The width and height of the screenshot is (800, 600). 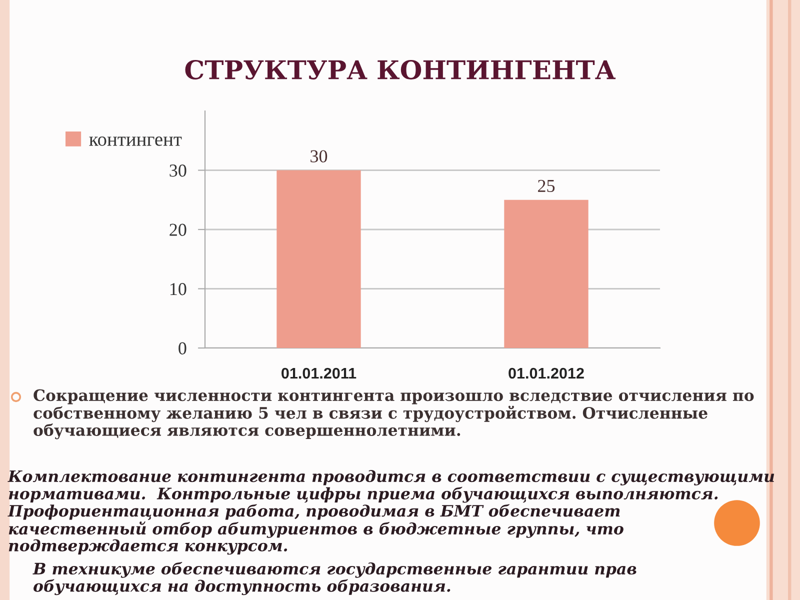 I want to click on y-tick-label: 10, so click(x=178, y=289).